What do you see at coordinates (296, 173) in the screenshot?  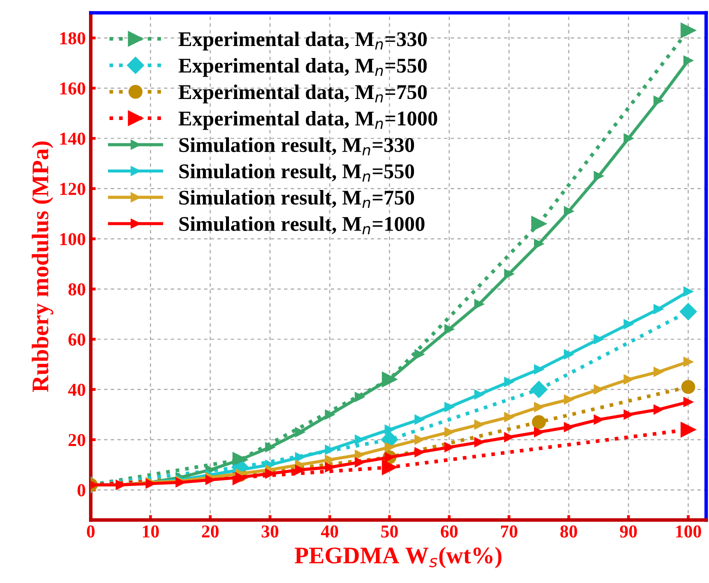 I see `legend-label: Simulation result, M$_{n}$=550` at bounding box center [296, 173].